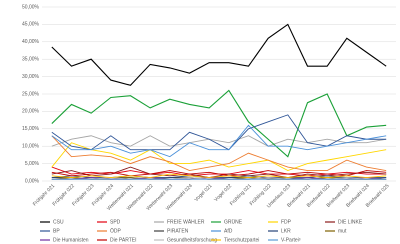 Image resolution: width=400 pixels, height=244 pixels. I want to click on legend-label: Gesundheitsforschung, so click(192, 240).